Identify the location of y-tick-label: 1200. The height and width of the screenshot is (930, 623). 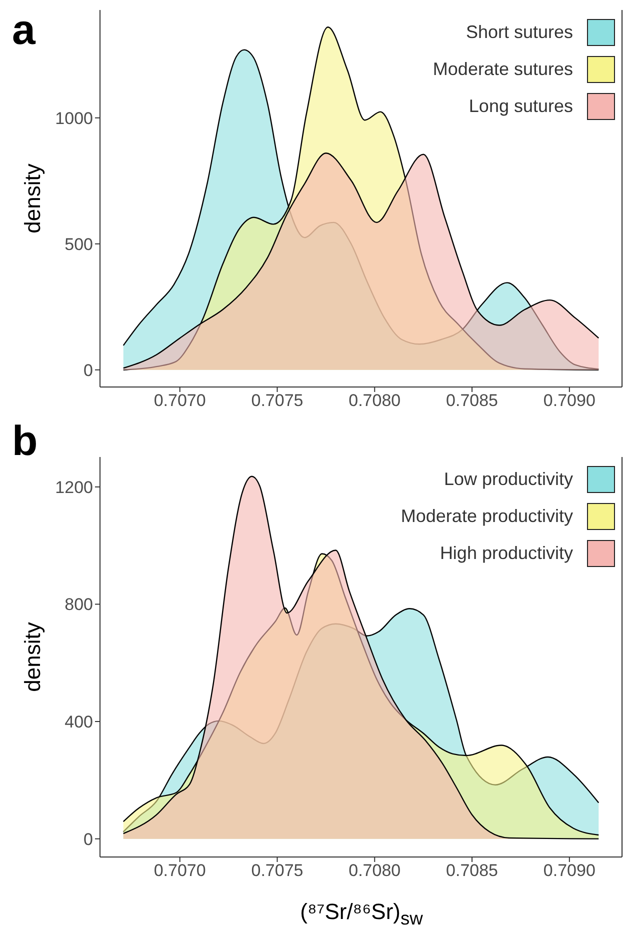
(74, 487).